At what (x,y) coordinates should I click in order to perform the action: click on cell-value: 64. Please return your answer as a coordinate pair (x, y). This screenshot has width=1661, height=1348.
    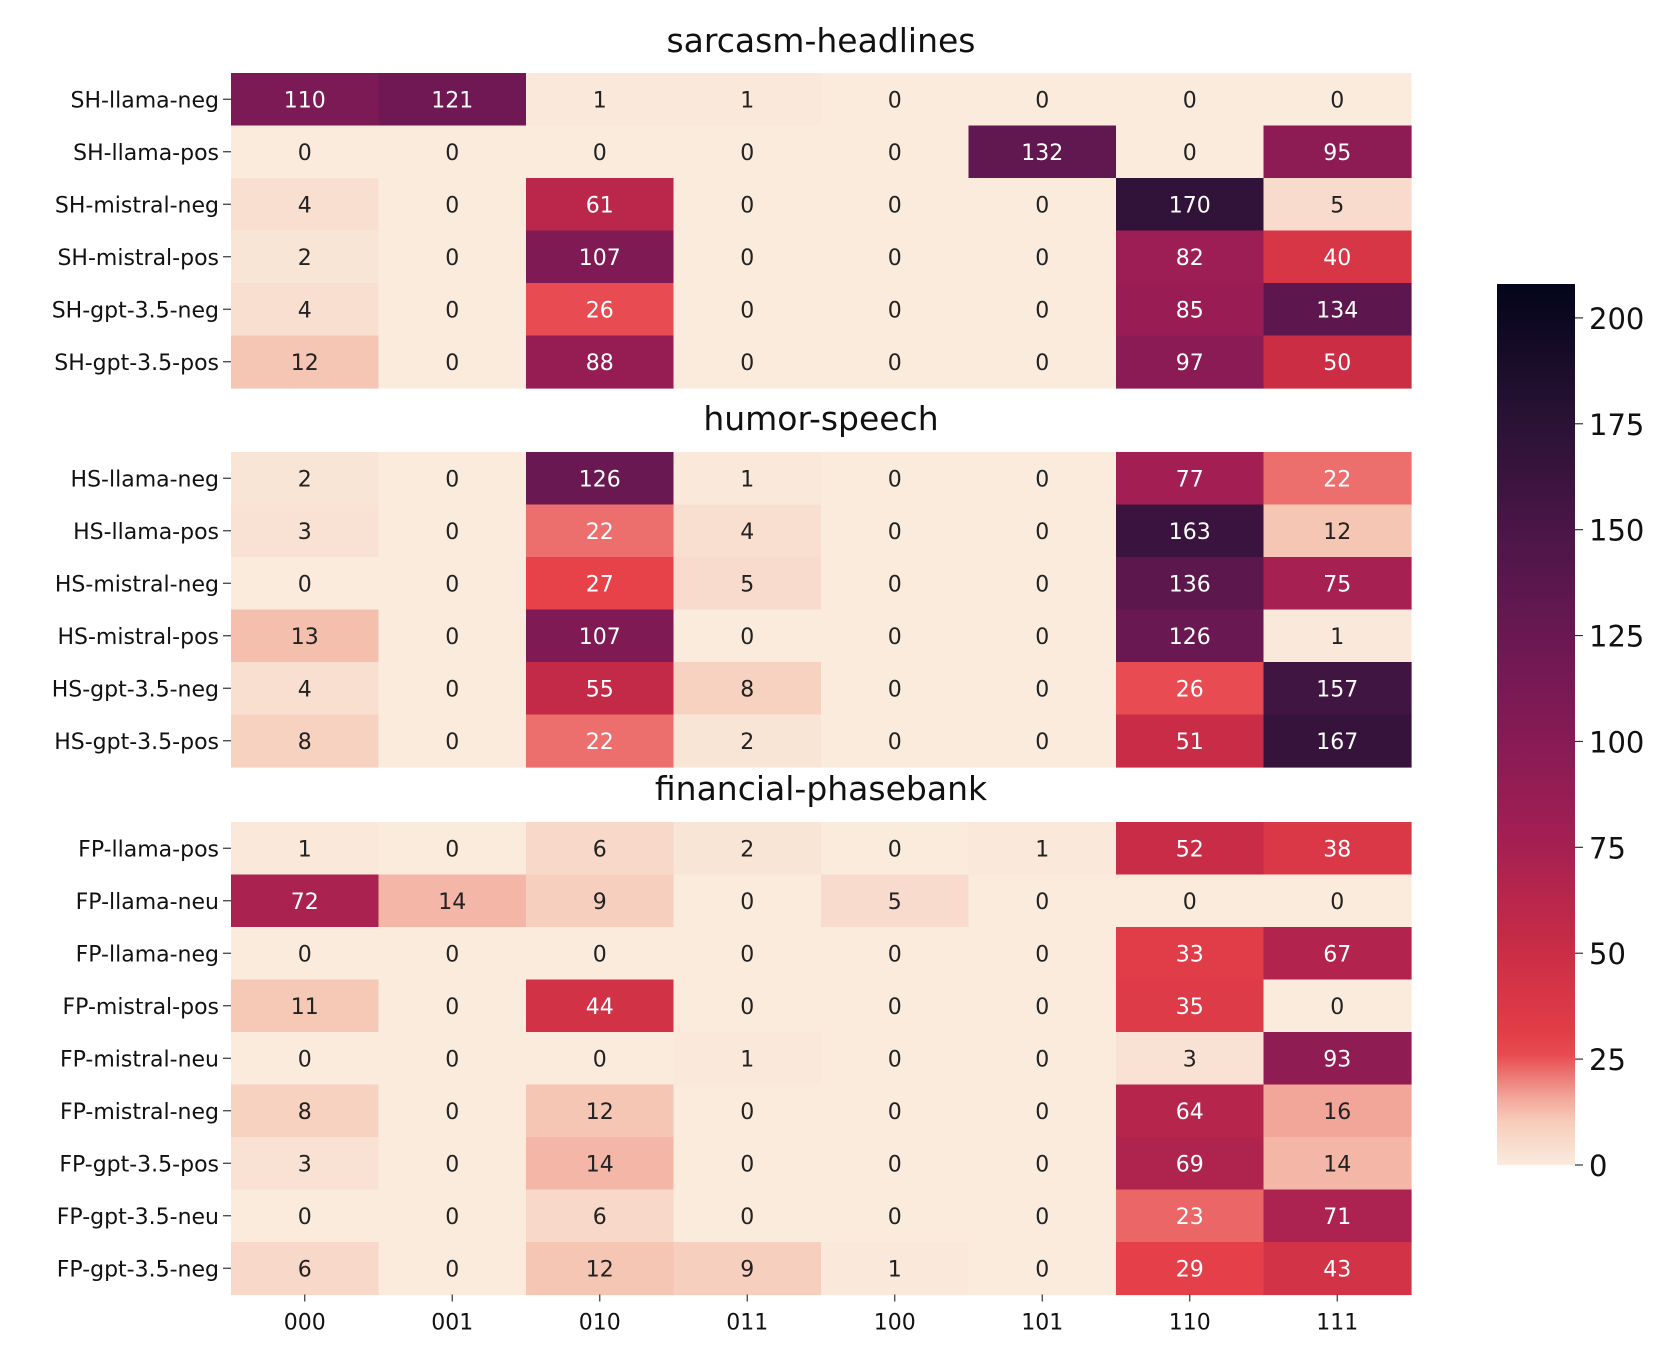
    Looking at the image, I should click on (1190, 1112).